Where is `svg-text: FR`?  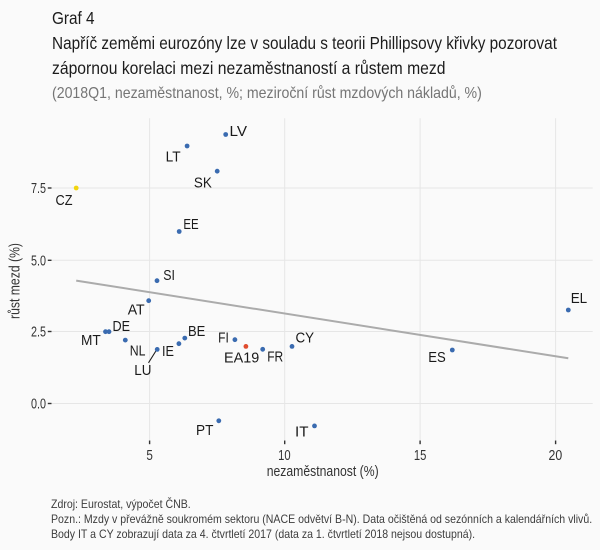
svg-text: FR is located at coordinates (275, 356).